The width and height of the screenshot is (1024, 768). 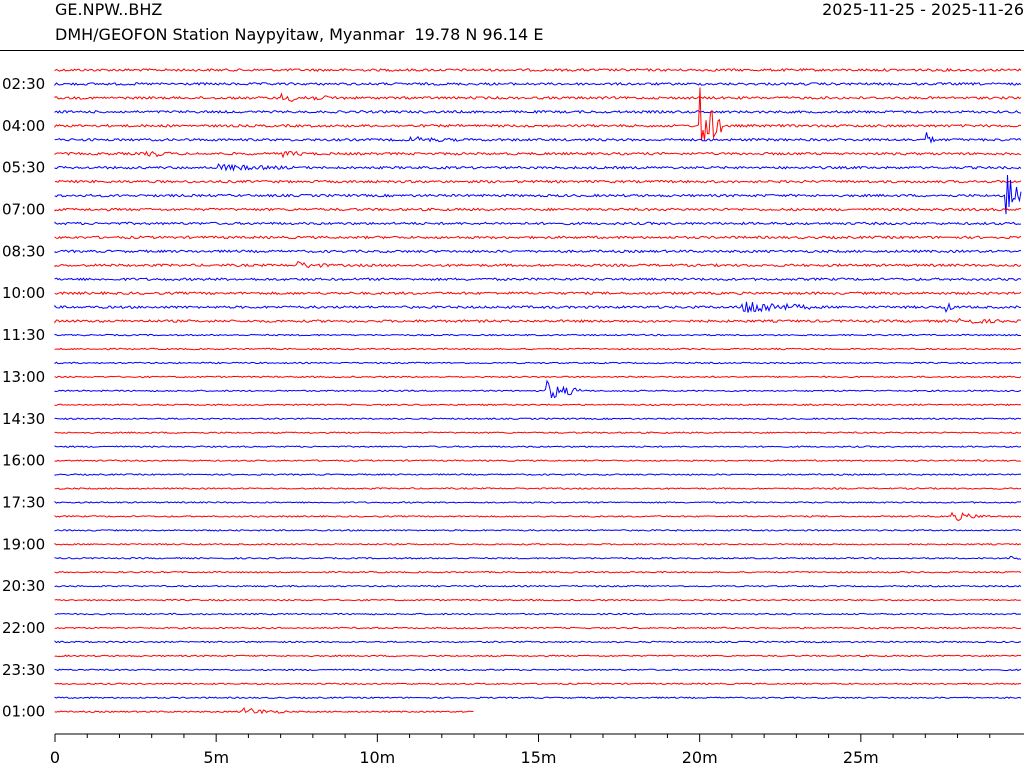 I want to click on y-tick-label: 10:00, so click(x=23, y=293).